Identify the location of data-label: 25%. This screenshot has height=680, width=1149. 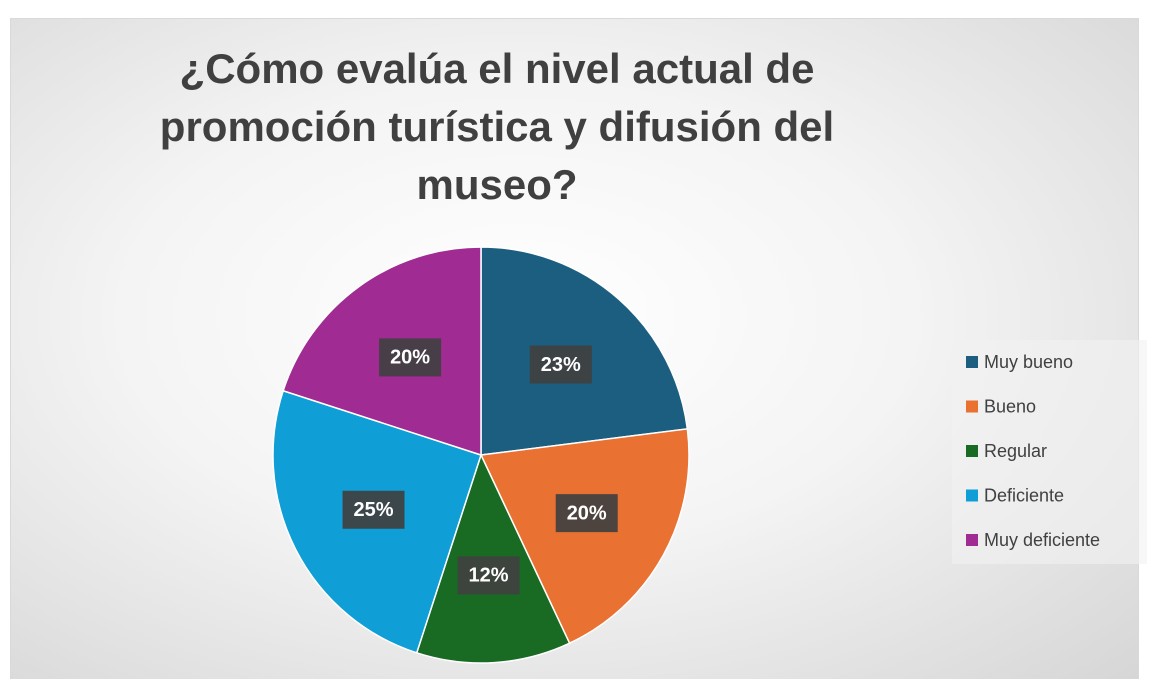
(373, 510).